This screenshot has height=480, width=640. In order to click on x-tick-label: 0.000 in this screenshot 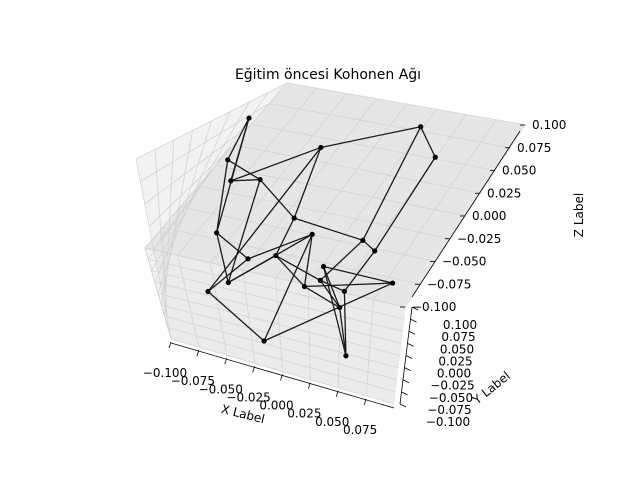, I will do `click(276, 406)`.